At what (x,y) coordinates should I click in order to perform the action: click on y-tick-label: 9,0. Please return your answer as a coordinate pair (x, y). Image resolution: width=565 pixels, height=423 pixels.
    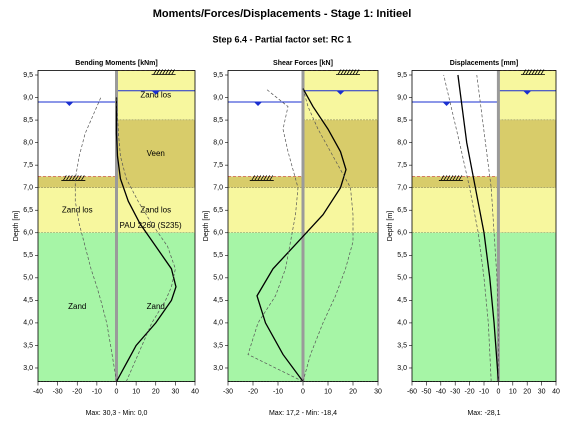
    Looking at the image, I should click on (402, 97).